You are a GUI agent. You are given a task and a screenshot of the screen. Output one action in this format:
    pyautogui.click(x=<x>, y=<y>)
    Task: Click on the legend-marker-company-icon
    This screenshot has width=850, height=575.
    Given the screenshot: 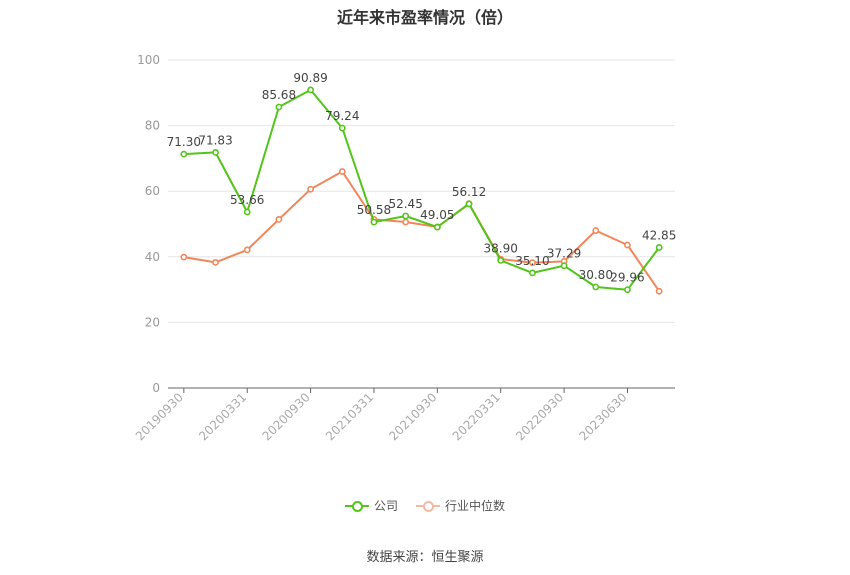 What is the action you would take?
    pyautogui.click(x=356, y=506)
    